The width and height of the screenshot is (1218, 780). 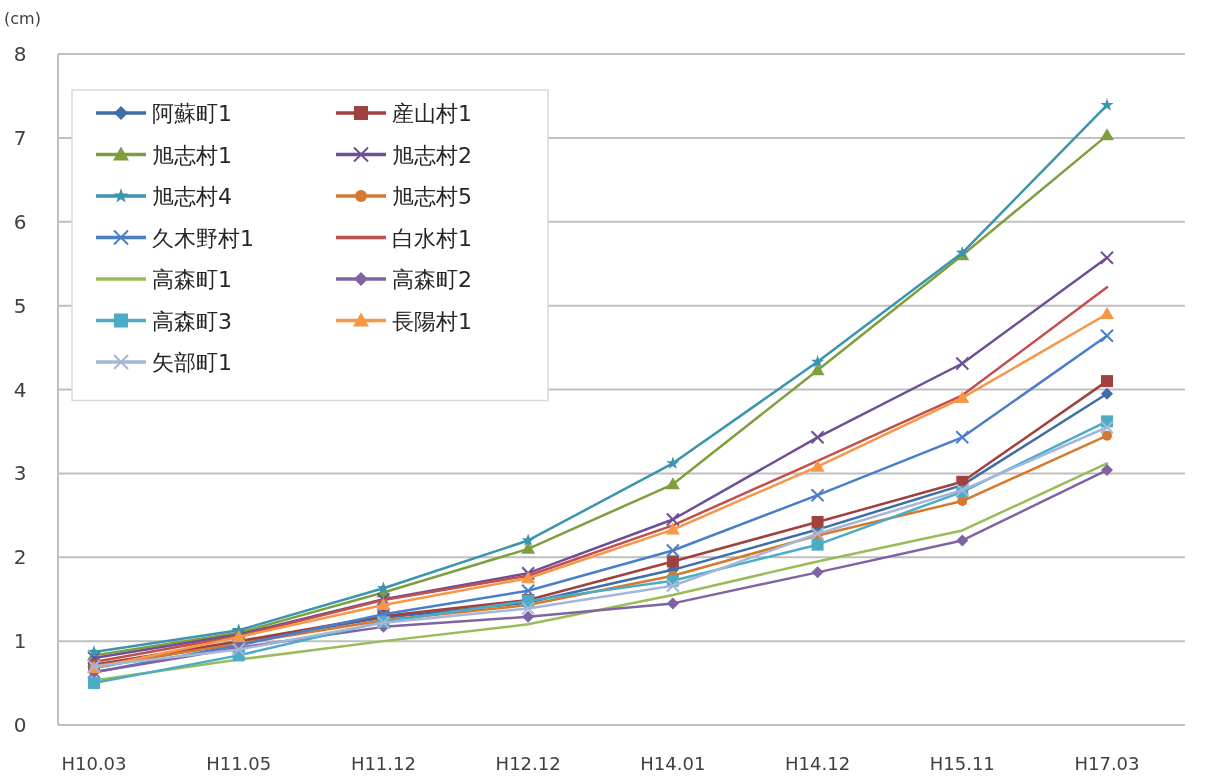 I want to click on y-tick-label: 0, so click(x=20, y=725).